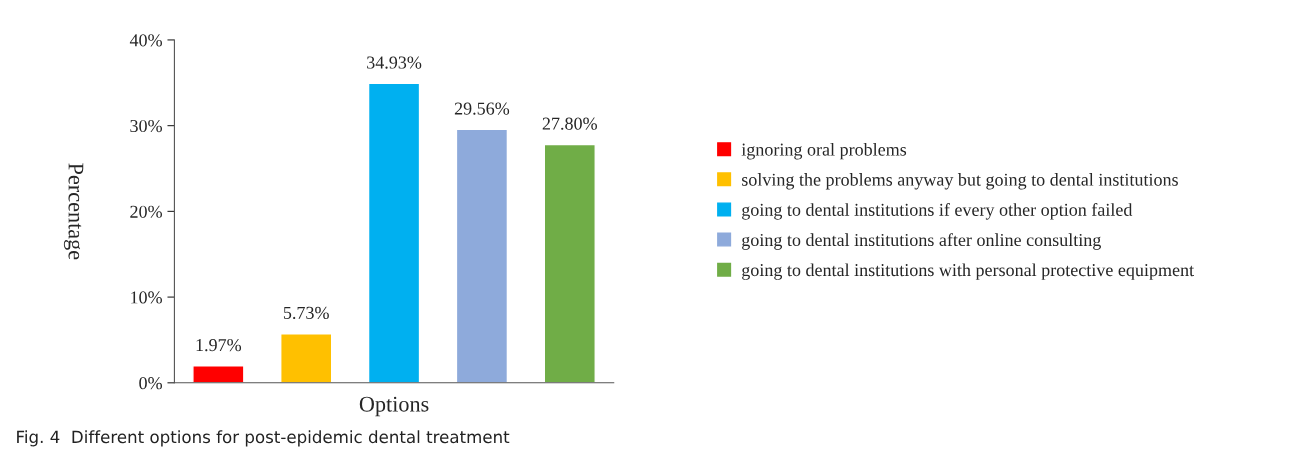 The width and height of the screenshot is (1292, 459). I want to click on y-tick-label: 10%, so click(146, 297).